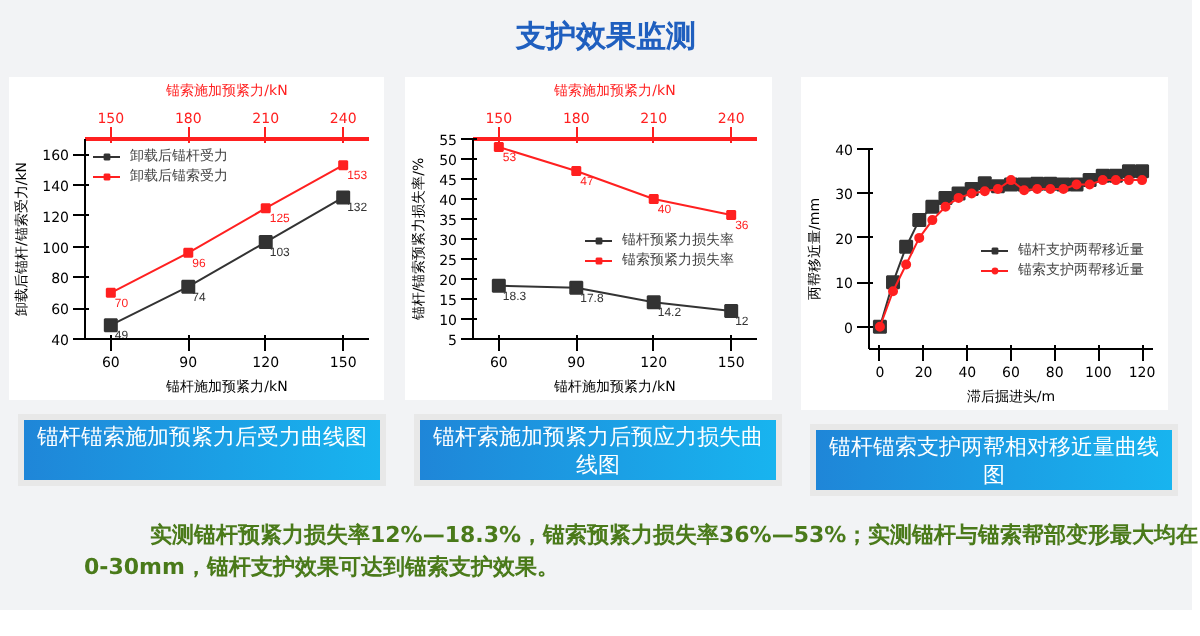 Image resolution: width=1200 pixels, height=636 pixels. I want to click on text: 锚杆锚索施加预紧力后受力曲线图, so click(202, 438).